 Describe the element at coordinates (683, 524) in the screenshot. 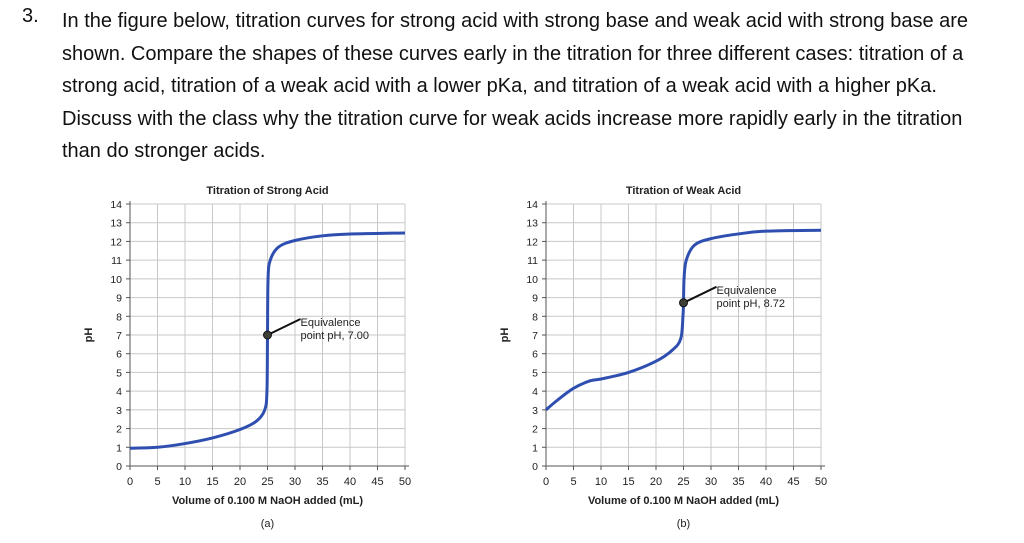

I see `chart-caption: (b)` at that location.